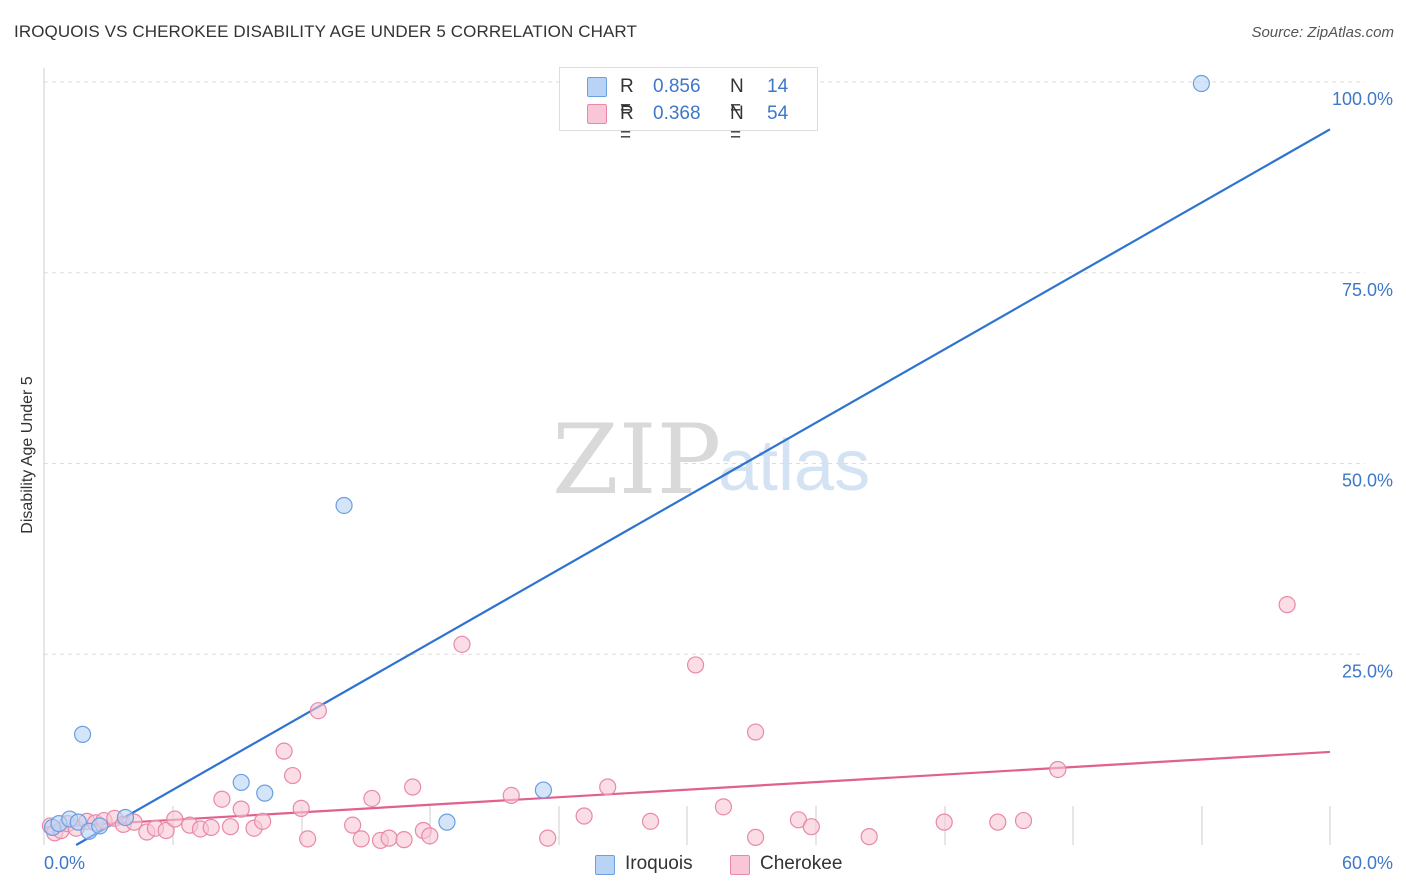 The width and height of the screenshot is (1406, 892). What do you see at coordinates (794, 466) in the screenshot?
I see `watermark-atlas: atlas` at bounding box center [794, 466].